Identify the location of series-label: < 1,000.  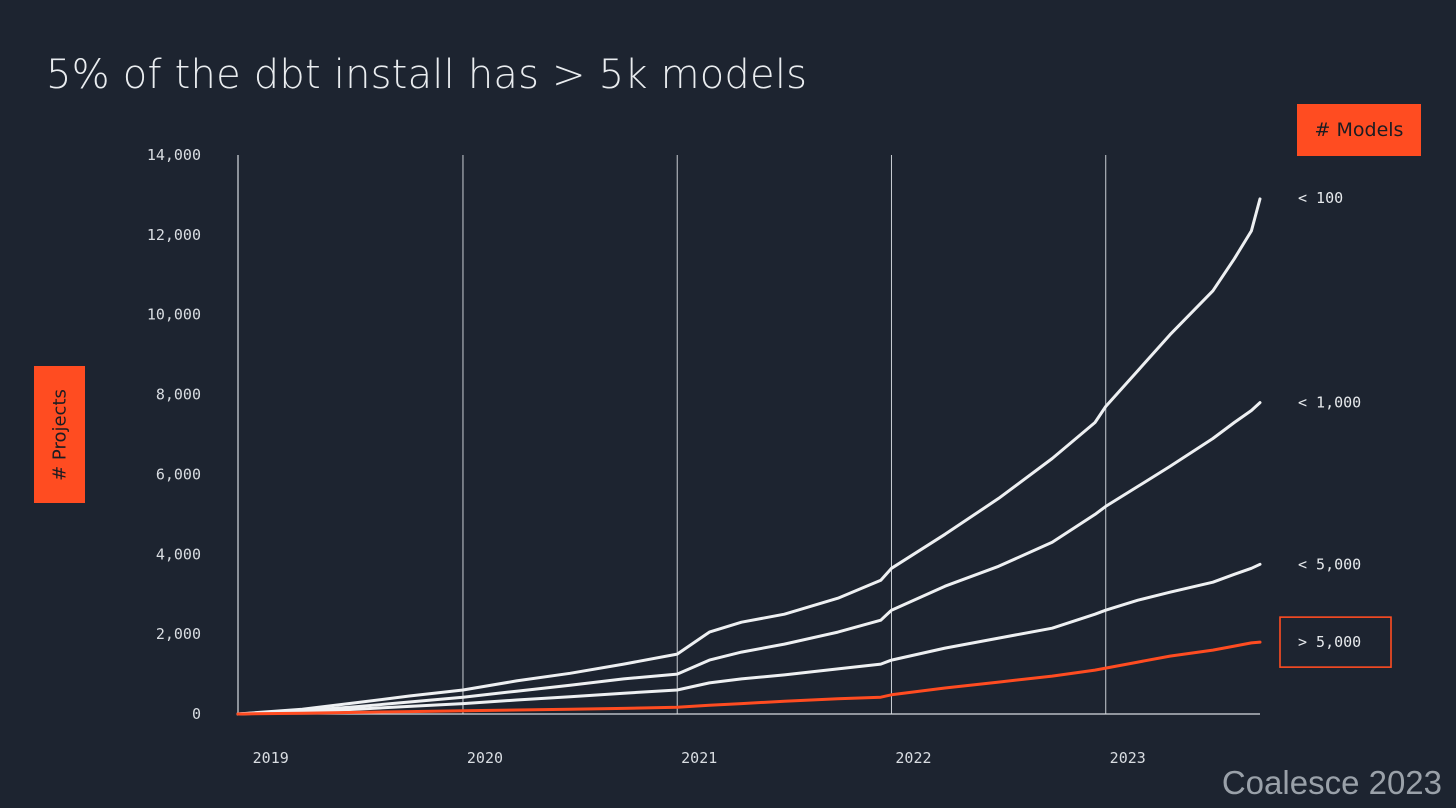
(1329, 403).